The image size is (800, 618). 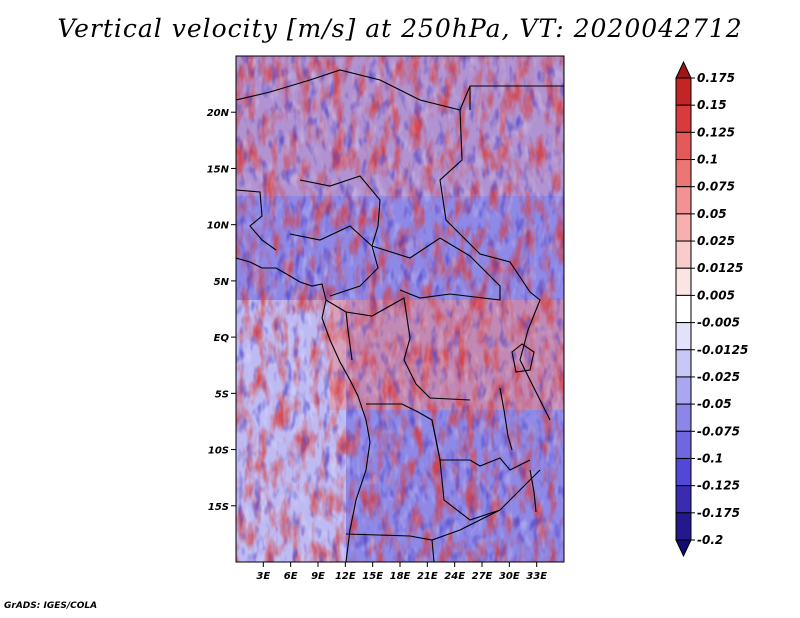 I want to click on colorbar-label: -0.1, so click(x=710, y=458).